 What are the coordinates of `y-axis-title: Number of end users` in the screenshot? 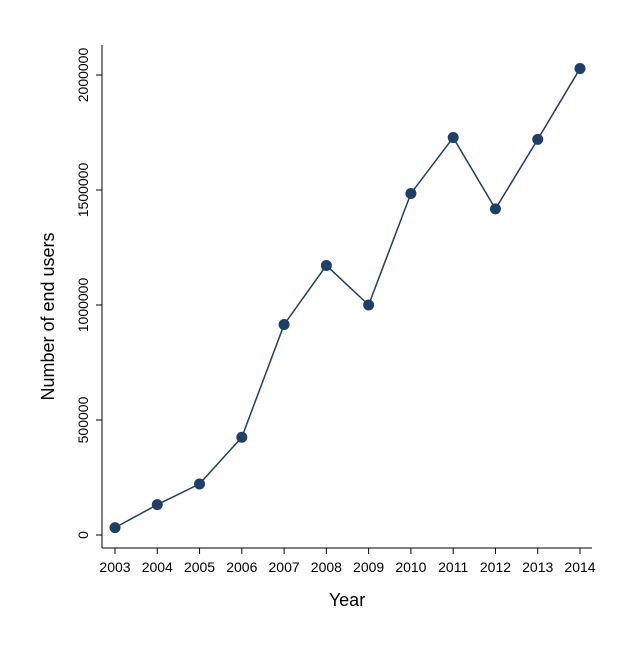 It's located at (48, 316).